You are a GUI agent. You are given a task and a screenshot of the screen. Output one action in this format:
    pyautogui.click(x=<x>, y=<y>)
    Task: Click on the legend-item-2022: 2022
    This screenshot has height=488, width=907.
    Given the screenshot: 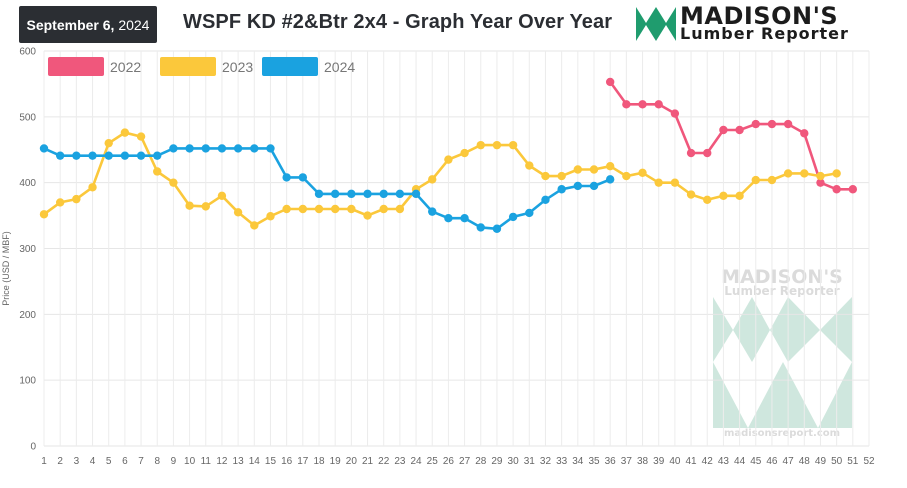 What is the action you would take?
    pyautogui.click(x=94, y=66)
    